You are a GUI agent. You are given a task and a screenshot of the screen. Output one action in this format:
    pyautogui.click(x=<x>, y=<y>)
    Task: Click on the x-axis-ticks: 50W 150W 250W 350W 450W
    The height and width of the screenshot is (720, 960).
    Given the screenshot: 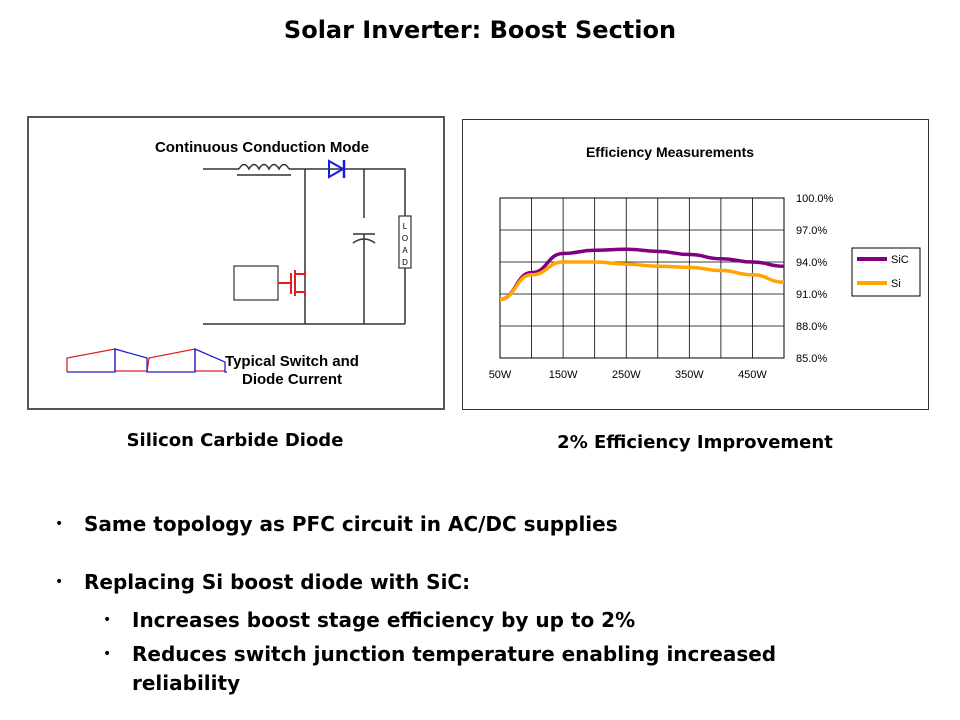 What is the action you would take?
    pyautogui.click(x=628, y=375)
    